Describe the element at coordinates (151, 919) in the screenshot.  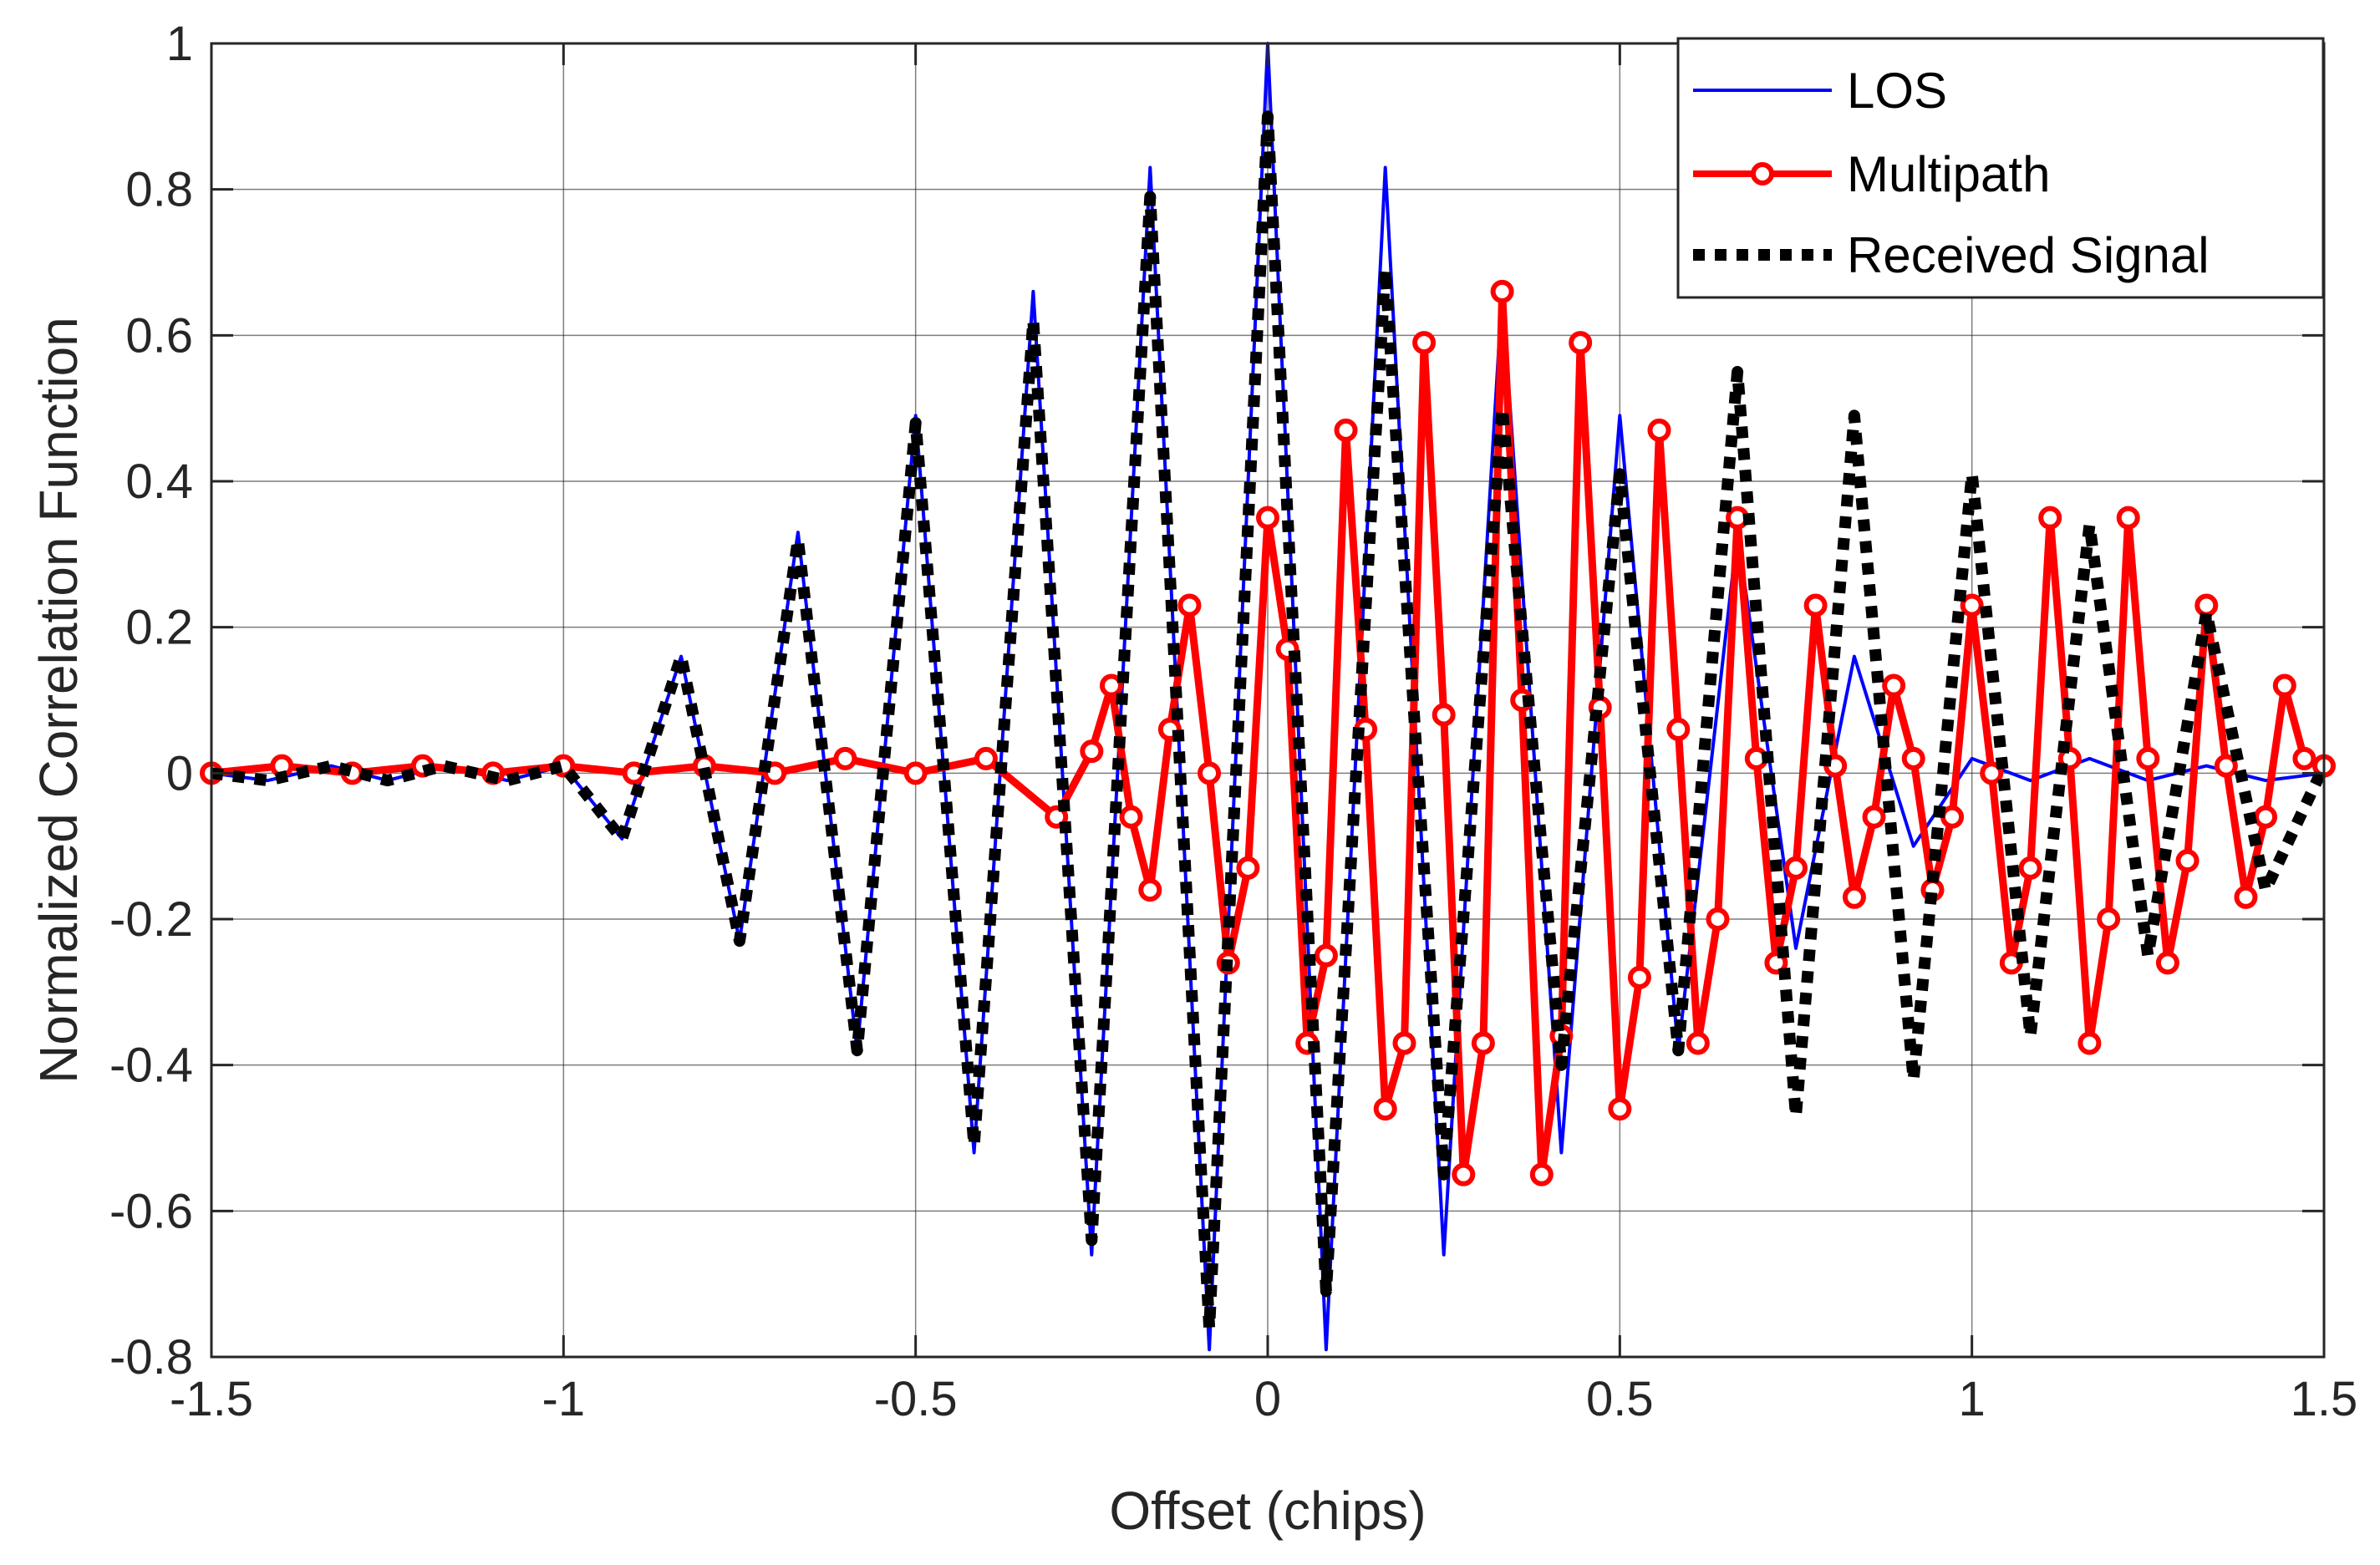
I see `y-tick-label: -0.2` at that location.